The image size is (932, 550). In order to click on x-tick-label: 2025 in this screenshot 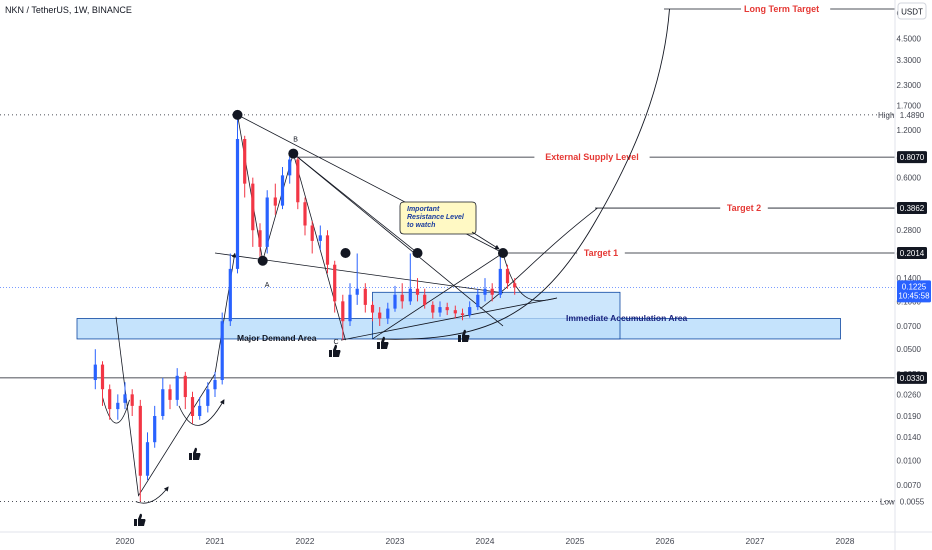, I will do `click(575, 541)`.